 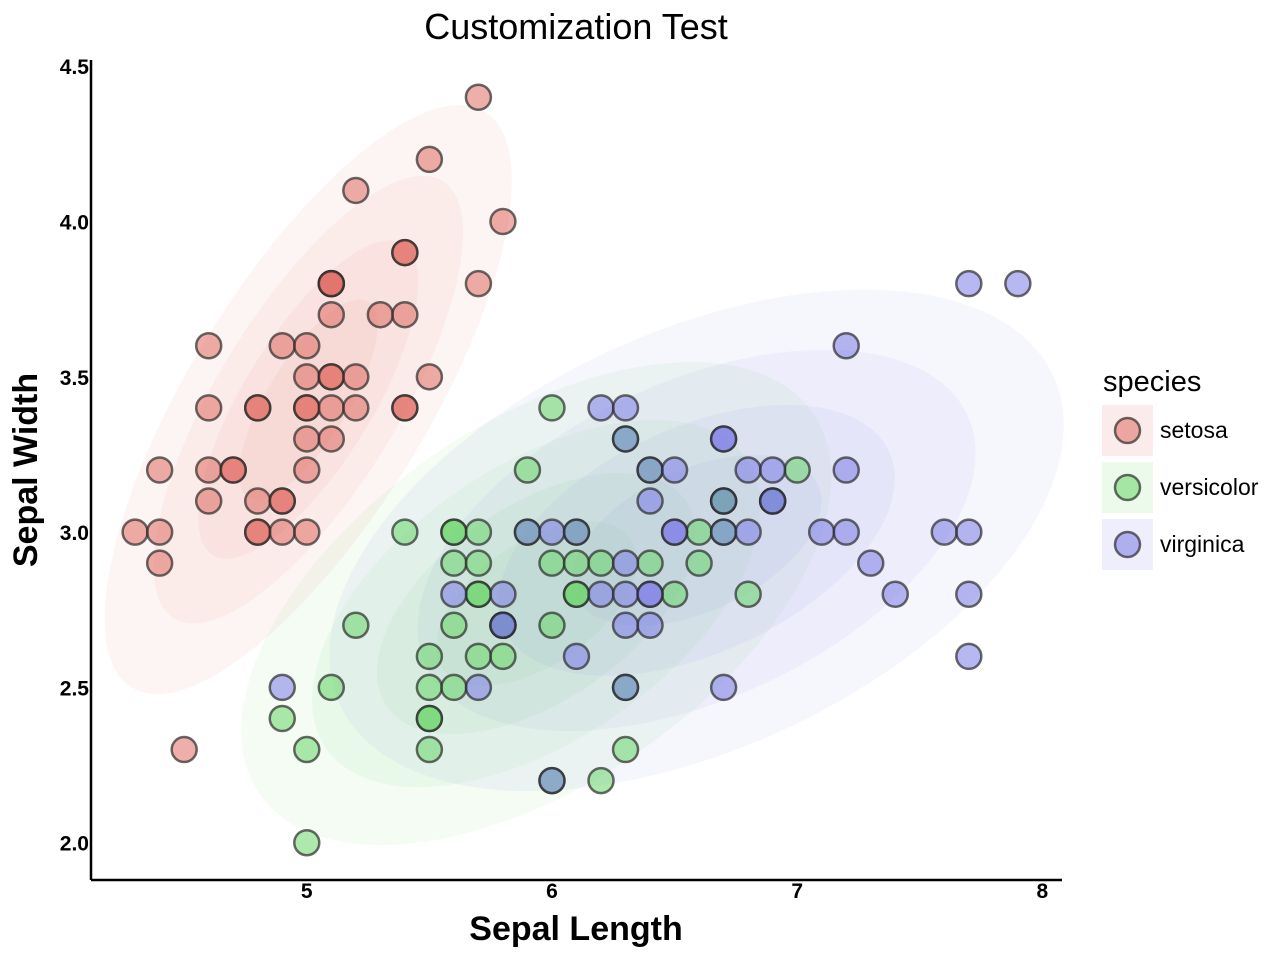 I want to click on y-axis-label: Sepal Width, so click(x=26, y=470).